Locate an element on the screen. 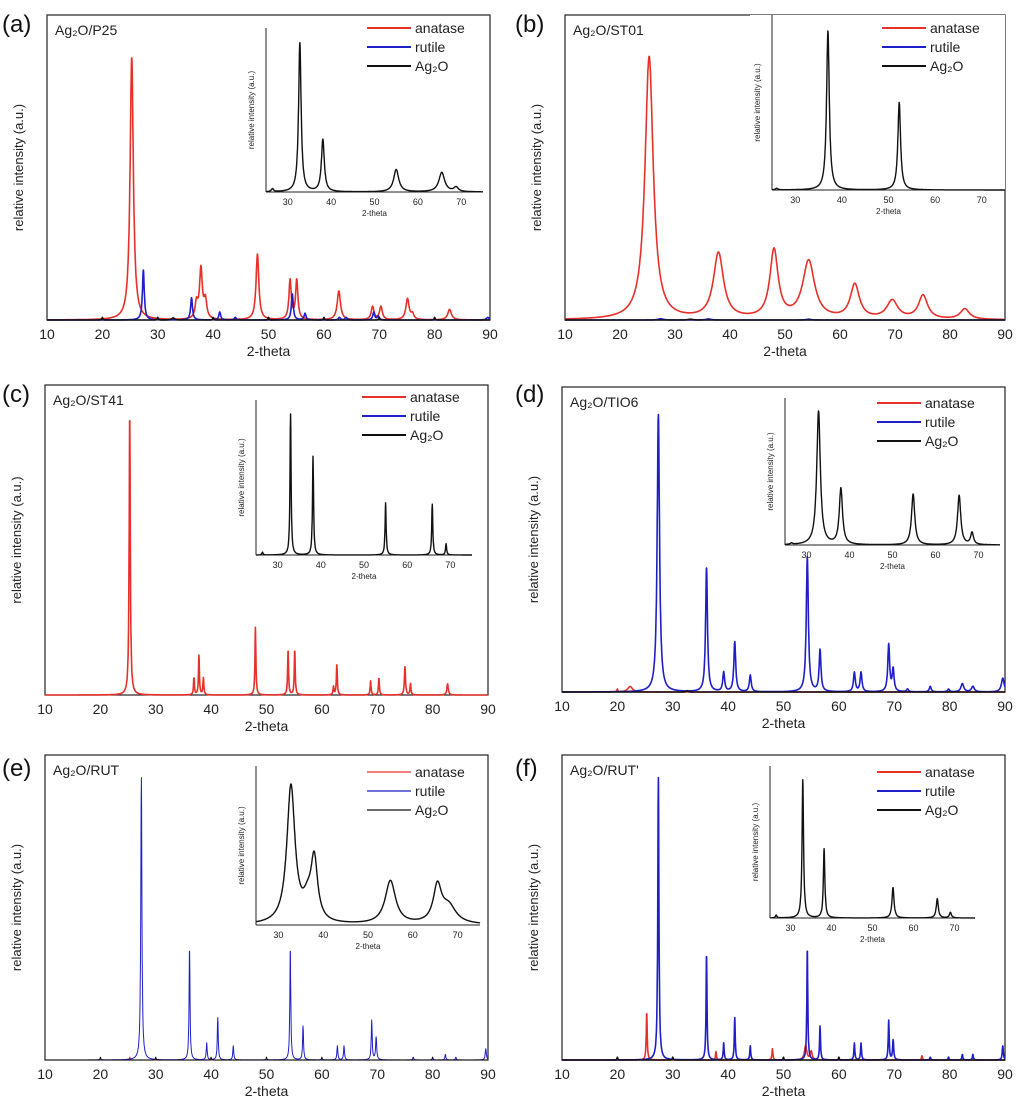 The width and height of the screenshot is (1020, 1105). sample-title: Ag₂O/TIO6 is located at coordinates (604, 402).